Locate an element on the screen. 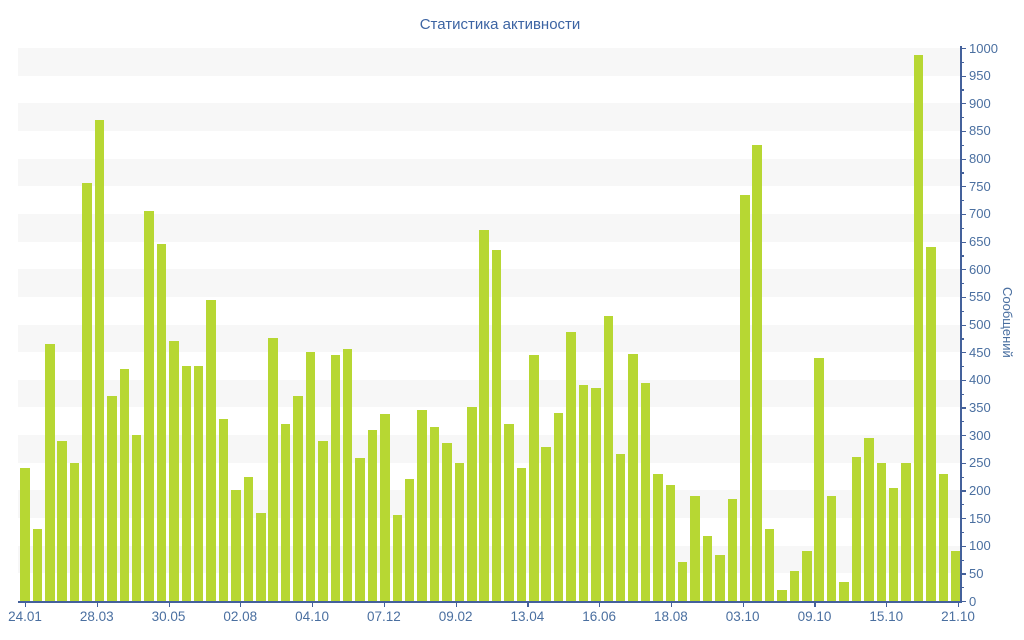  y-tick-label: 1000 is located at coordinates (983, 48).